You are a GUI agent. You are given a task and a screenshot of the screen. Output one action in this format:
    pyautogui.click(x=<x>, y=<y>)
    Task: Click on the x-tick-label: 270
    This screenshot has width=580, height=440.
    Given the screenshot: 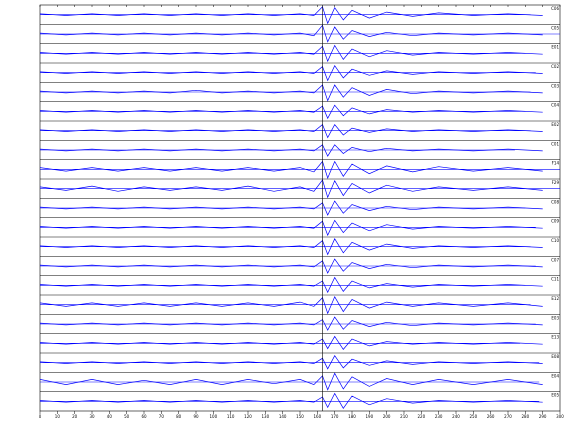 What is the action you would take?
    pyautogui.click(x=508, y=416)
    